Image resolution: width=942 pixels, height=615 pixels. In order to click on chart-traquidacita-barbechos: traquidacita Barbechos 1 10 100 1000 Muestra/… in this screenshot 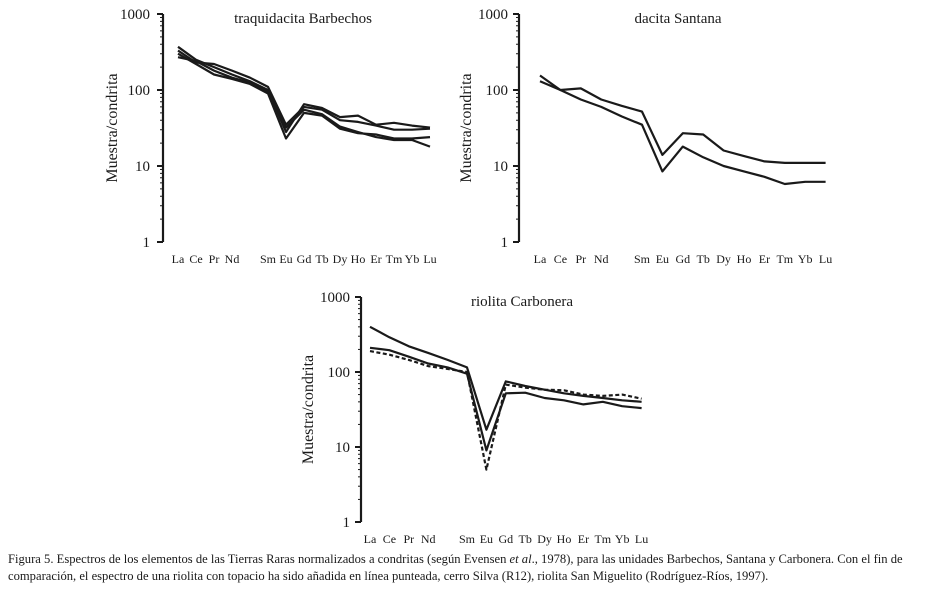, I will do `click(270, 136)`.